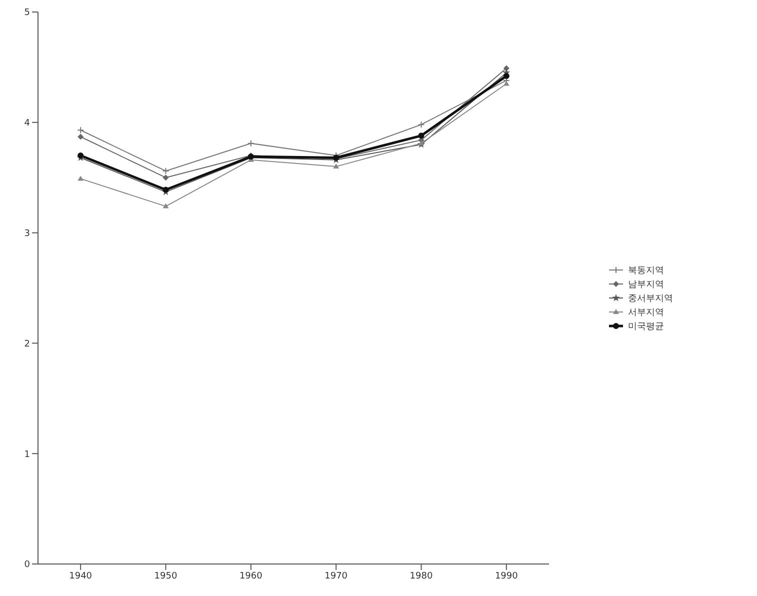 The width and height of the screenshot is (757, 596). I want to click on legend-label: 서부지역, so click(646, 312).